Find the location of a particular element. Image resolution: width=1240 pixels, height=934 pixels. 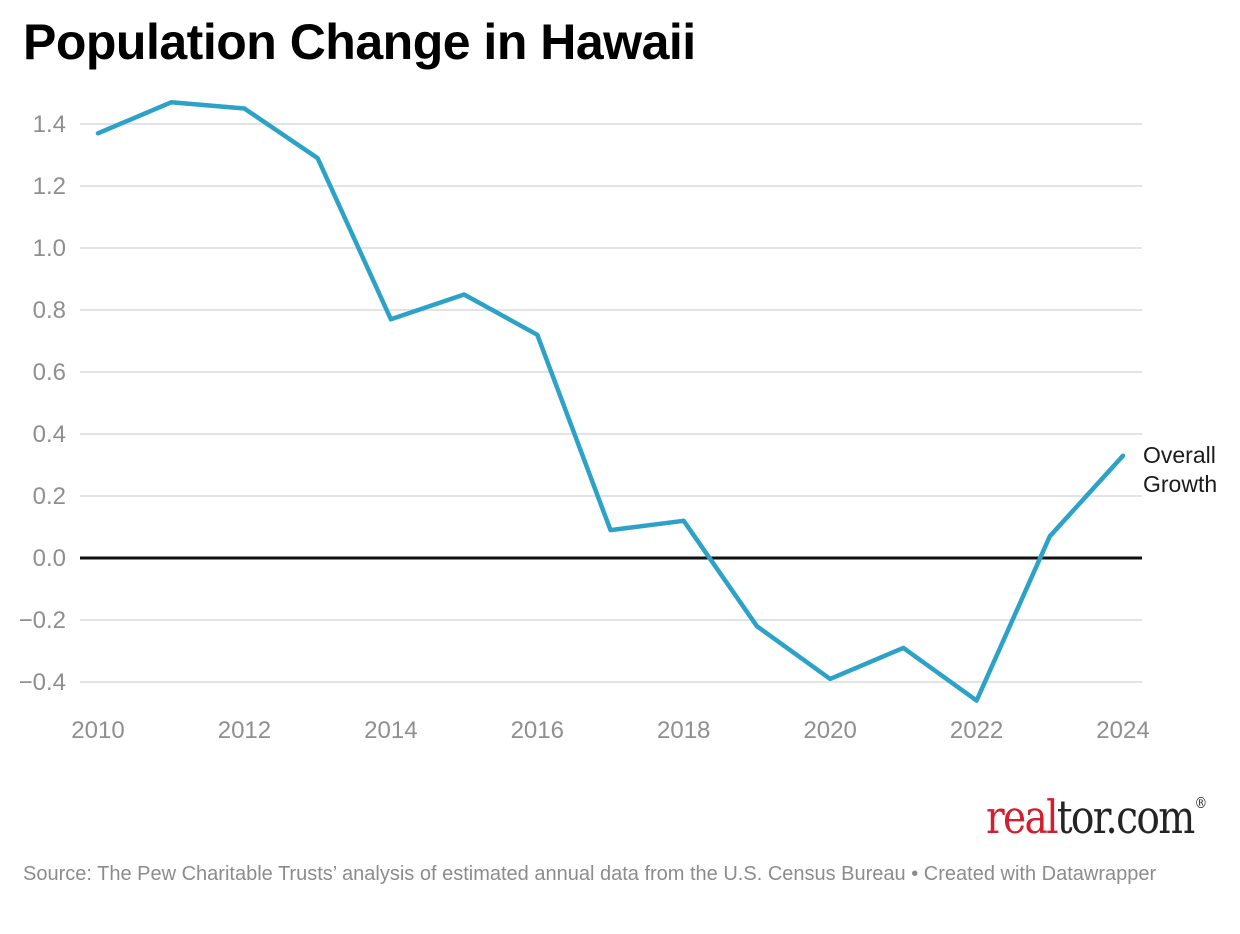

x-axis-tick-label: 2016 is located at coordinates (537, 730).